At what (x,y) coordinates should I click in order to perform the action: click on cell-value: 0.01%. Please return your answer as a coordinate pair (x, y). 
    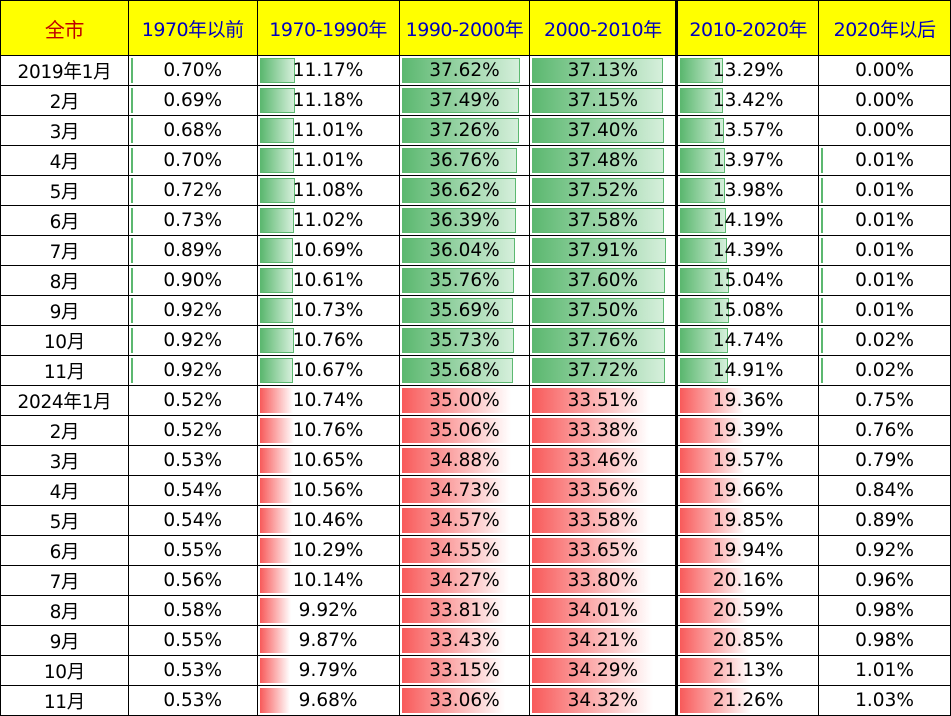
    Looking at the image, I should click on (884, 160).